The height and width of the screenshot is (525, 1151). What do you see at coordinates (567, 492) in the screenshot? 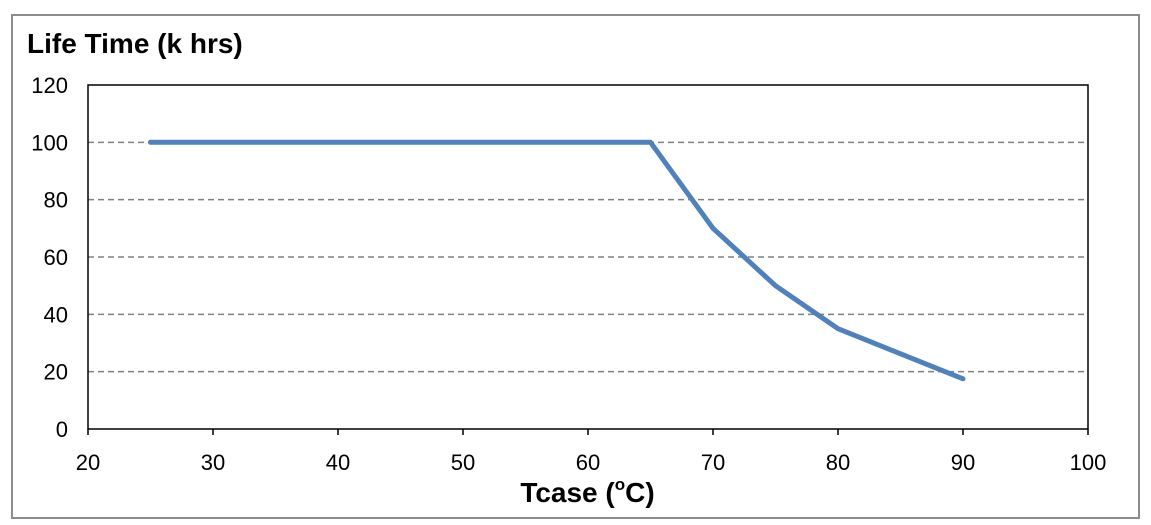
I see `x-axis-title-text: Tcase (` at bounding box center [567, 492].